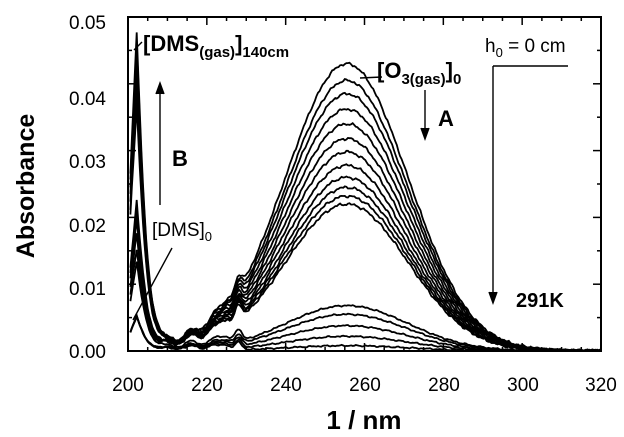 The width and height of the screenshot is (624, 437). Describe the element at coordinates (87, 162) in the screenshot. I see `y-tick-label-3: 0.03` at that location.